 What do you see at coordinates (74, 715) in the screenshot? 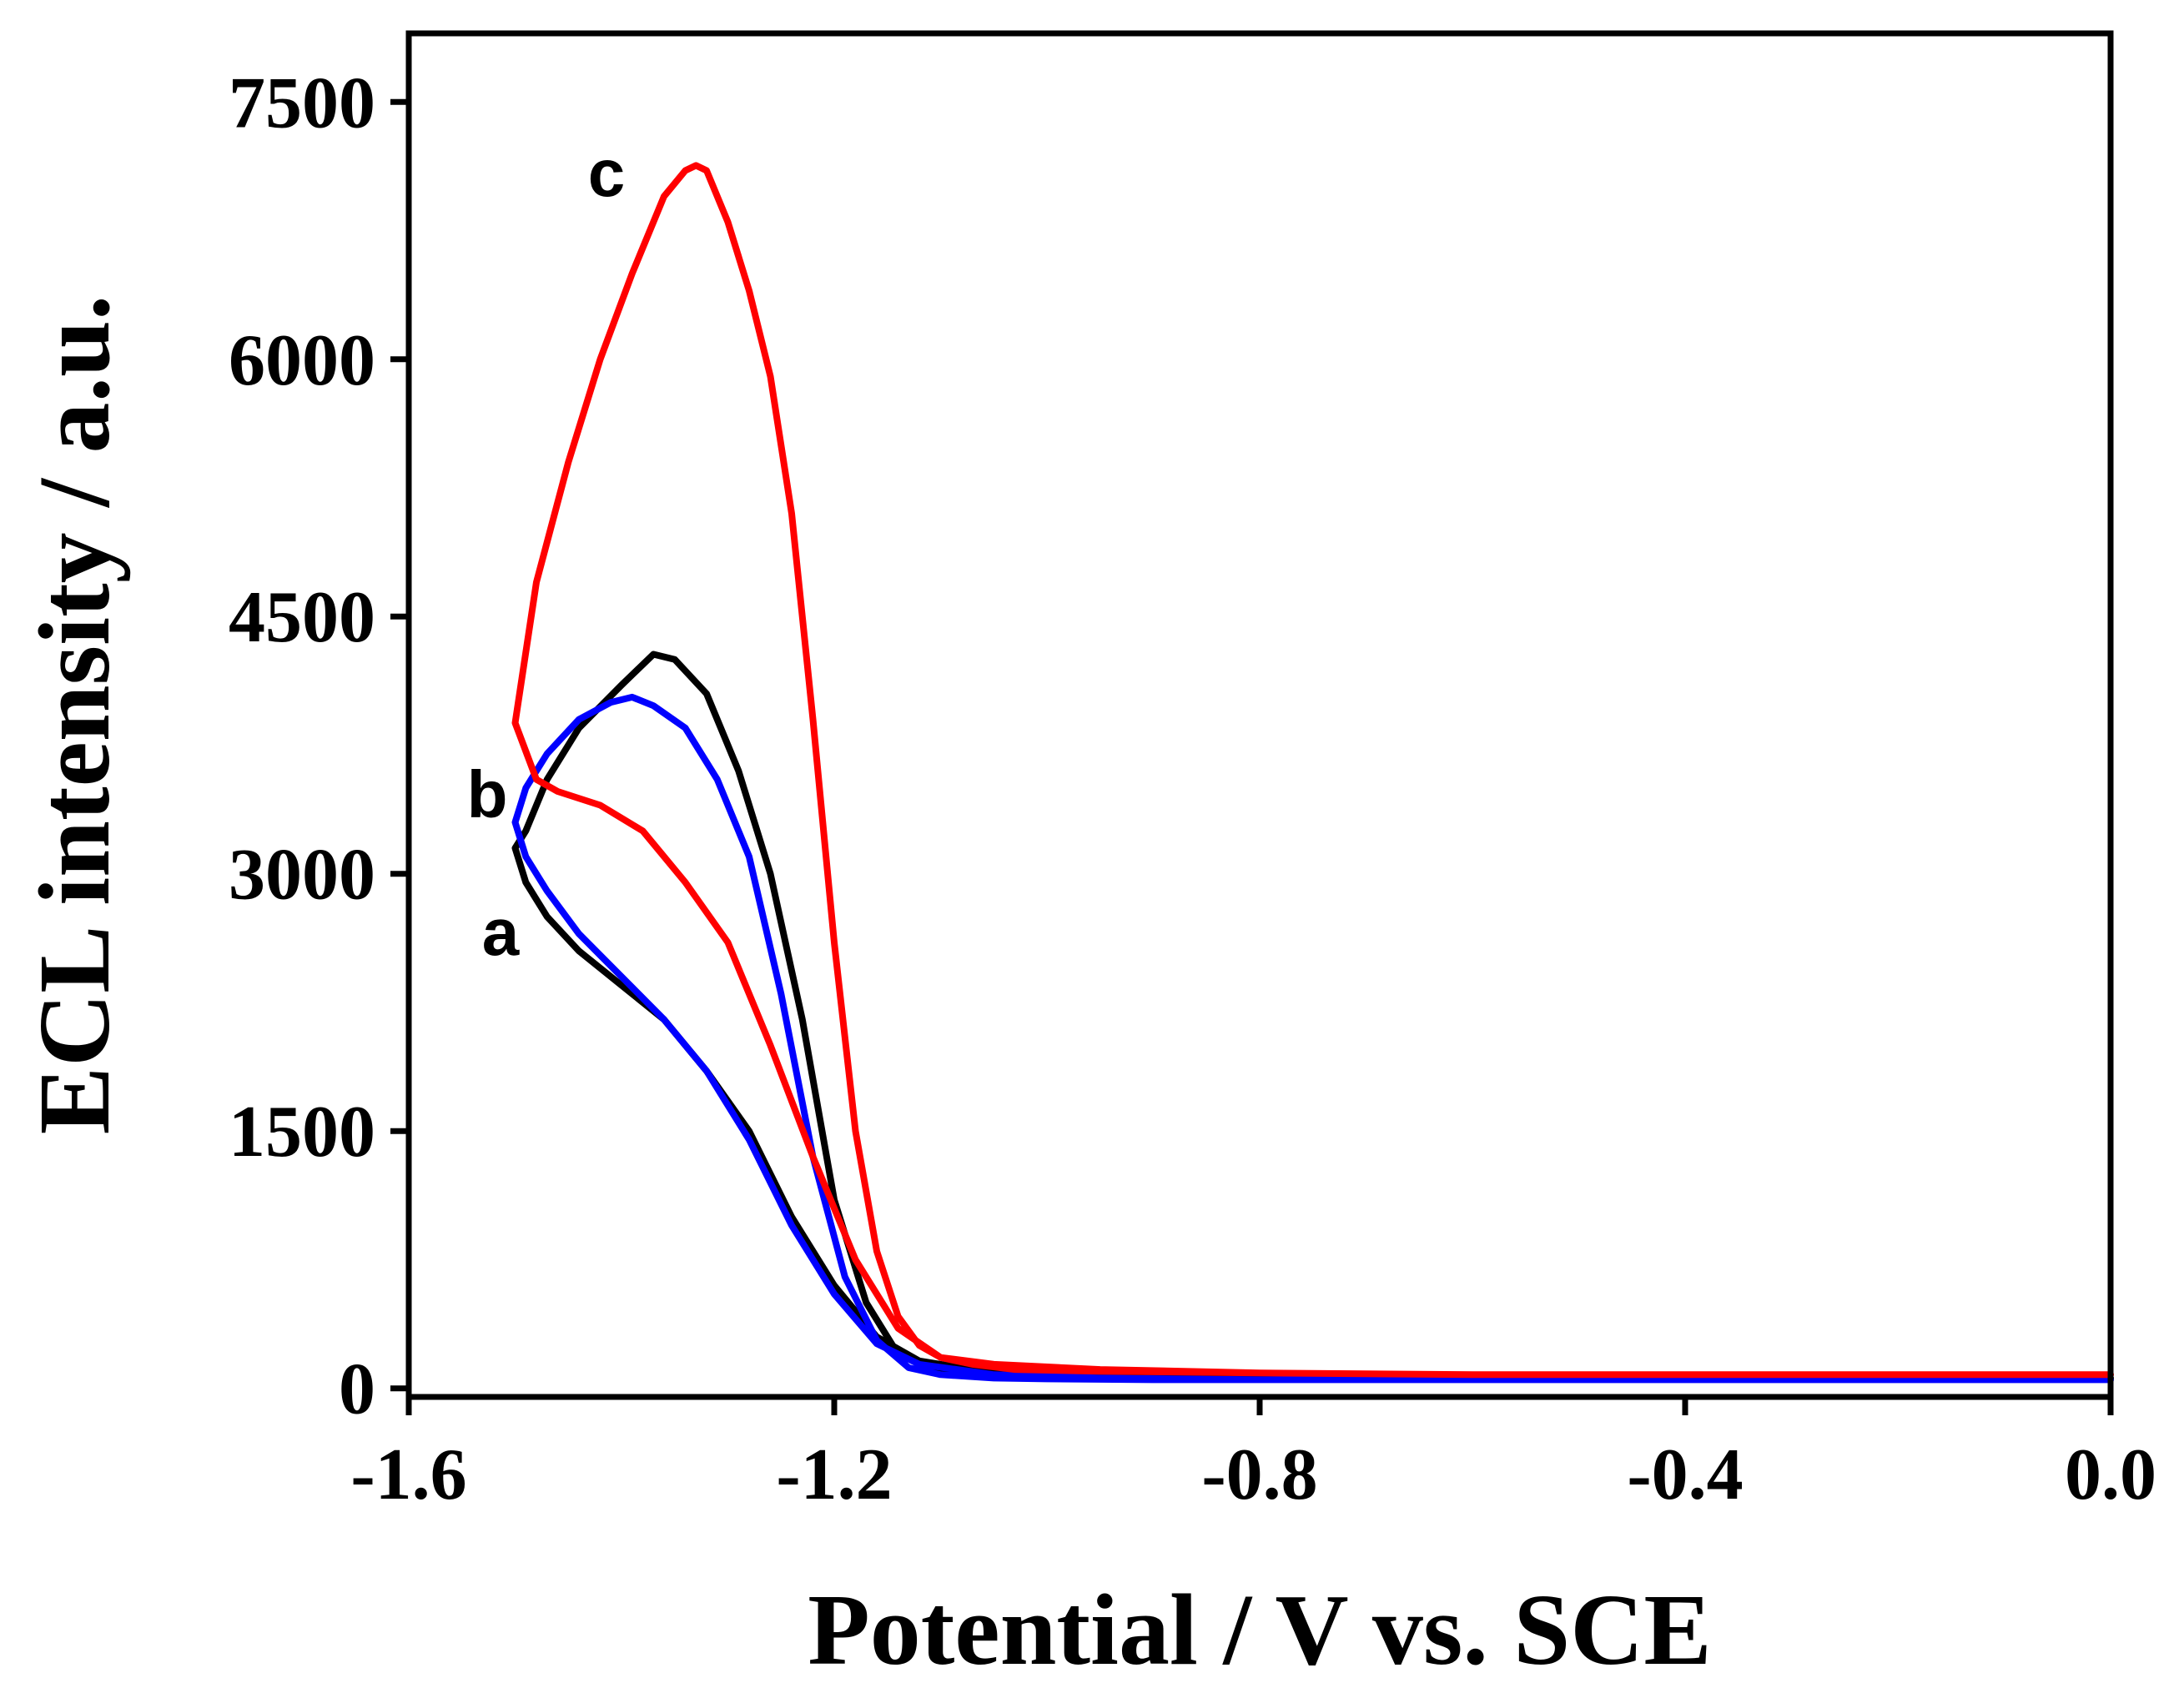
I see `y-axis-title: ECL intensity / a.u.` at bounding box center [74, 715].